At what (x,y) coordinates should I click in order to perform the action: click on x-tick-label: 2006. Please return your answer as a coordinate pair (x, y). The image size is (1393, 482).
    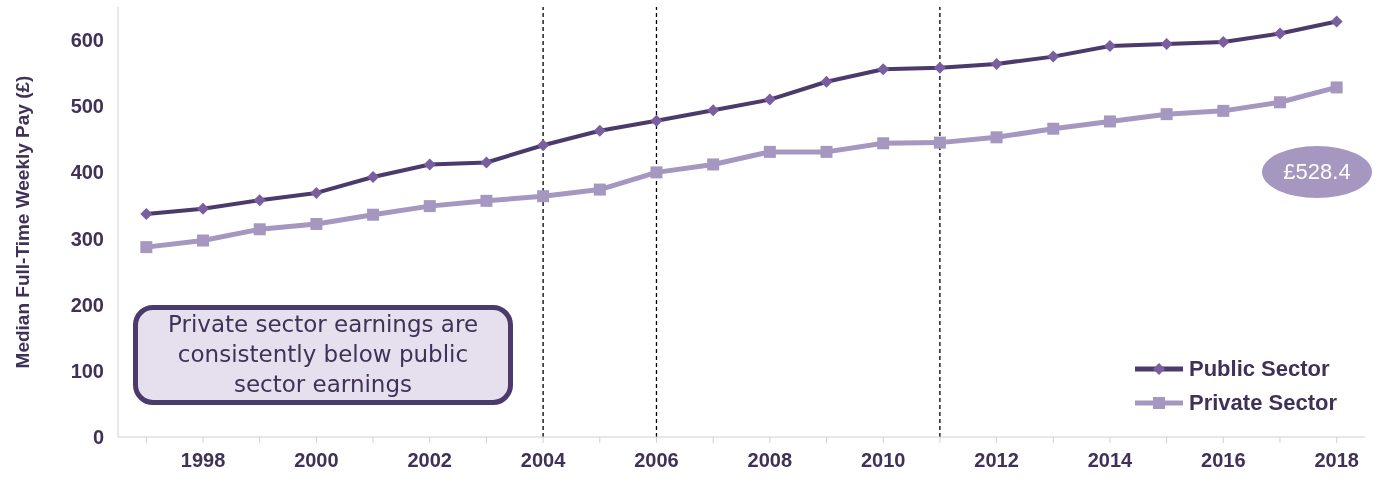
    Looking at the image, I should click on (656, 460).